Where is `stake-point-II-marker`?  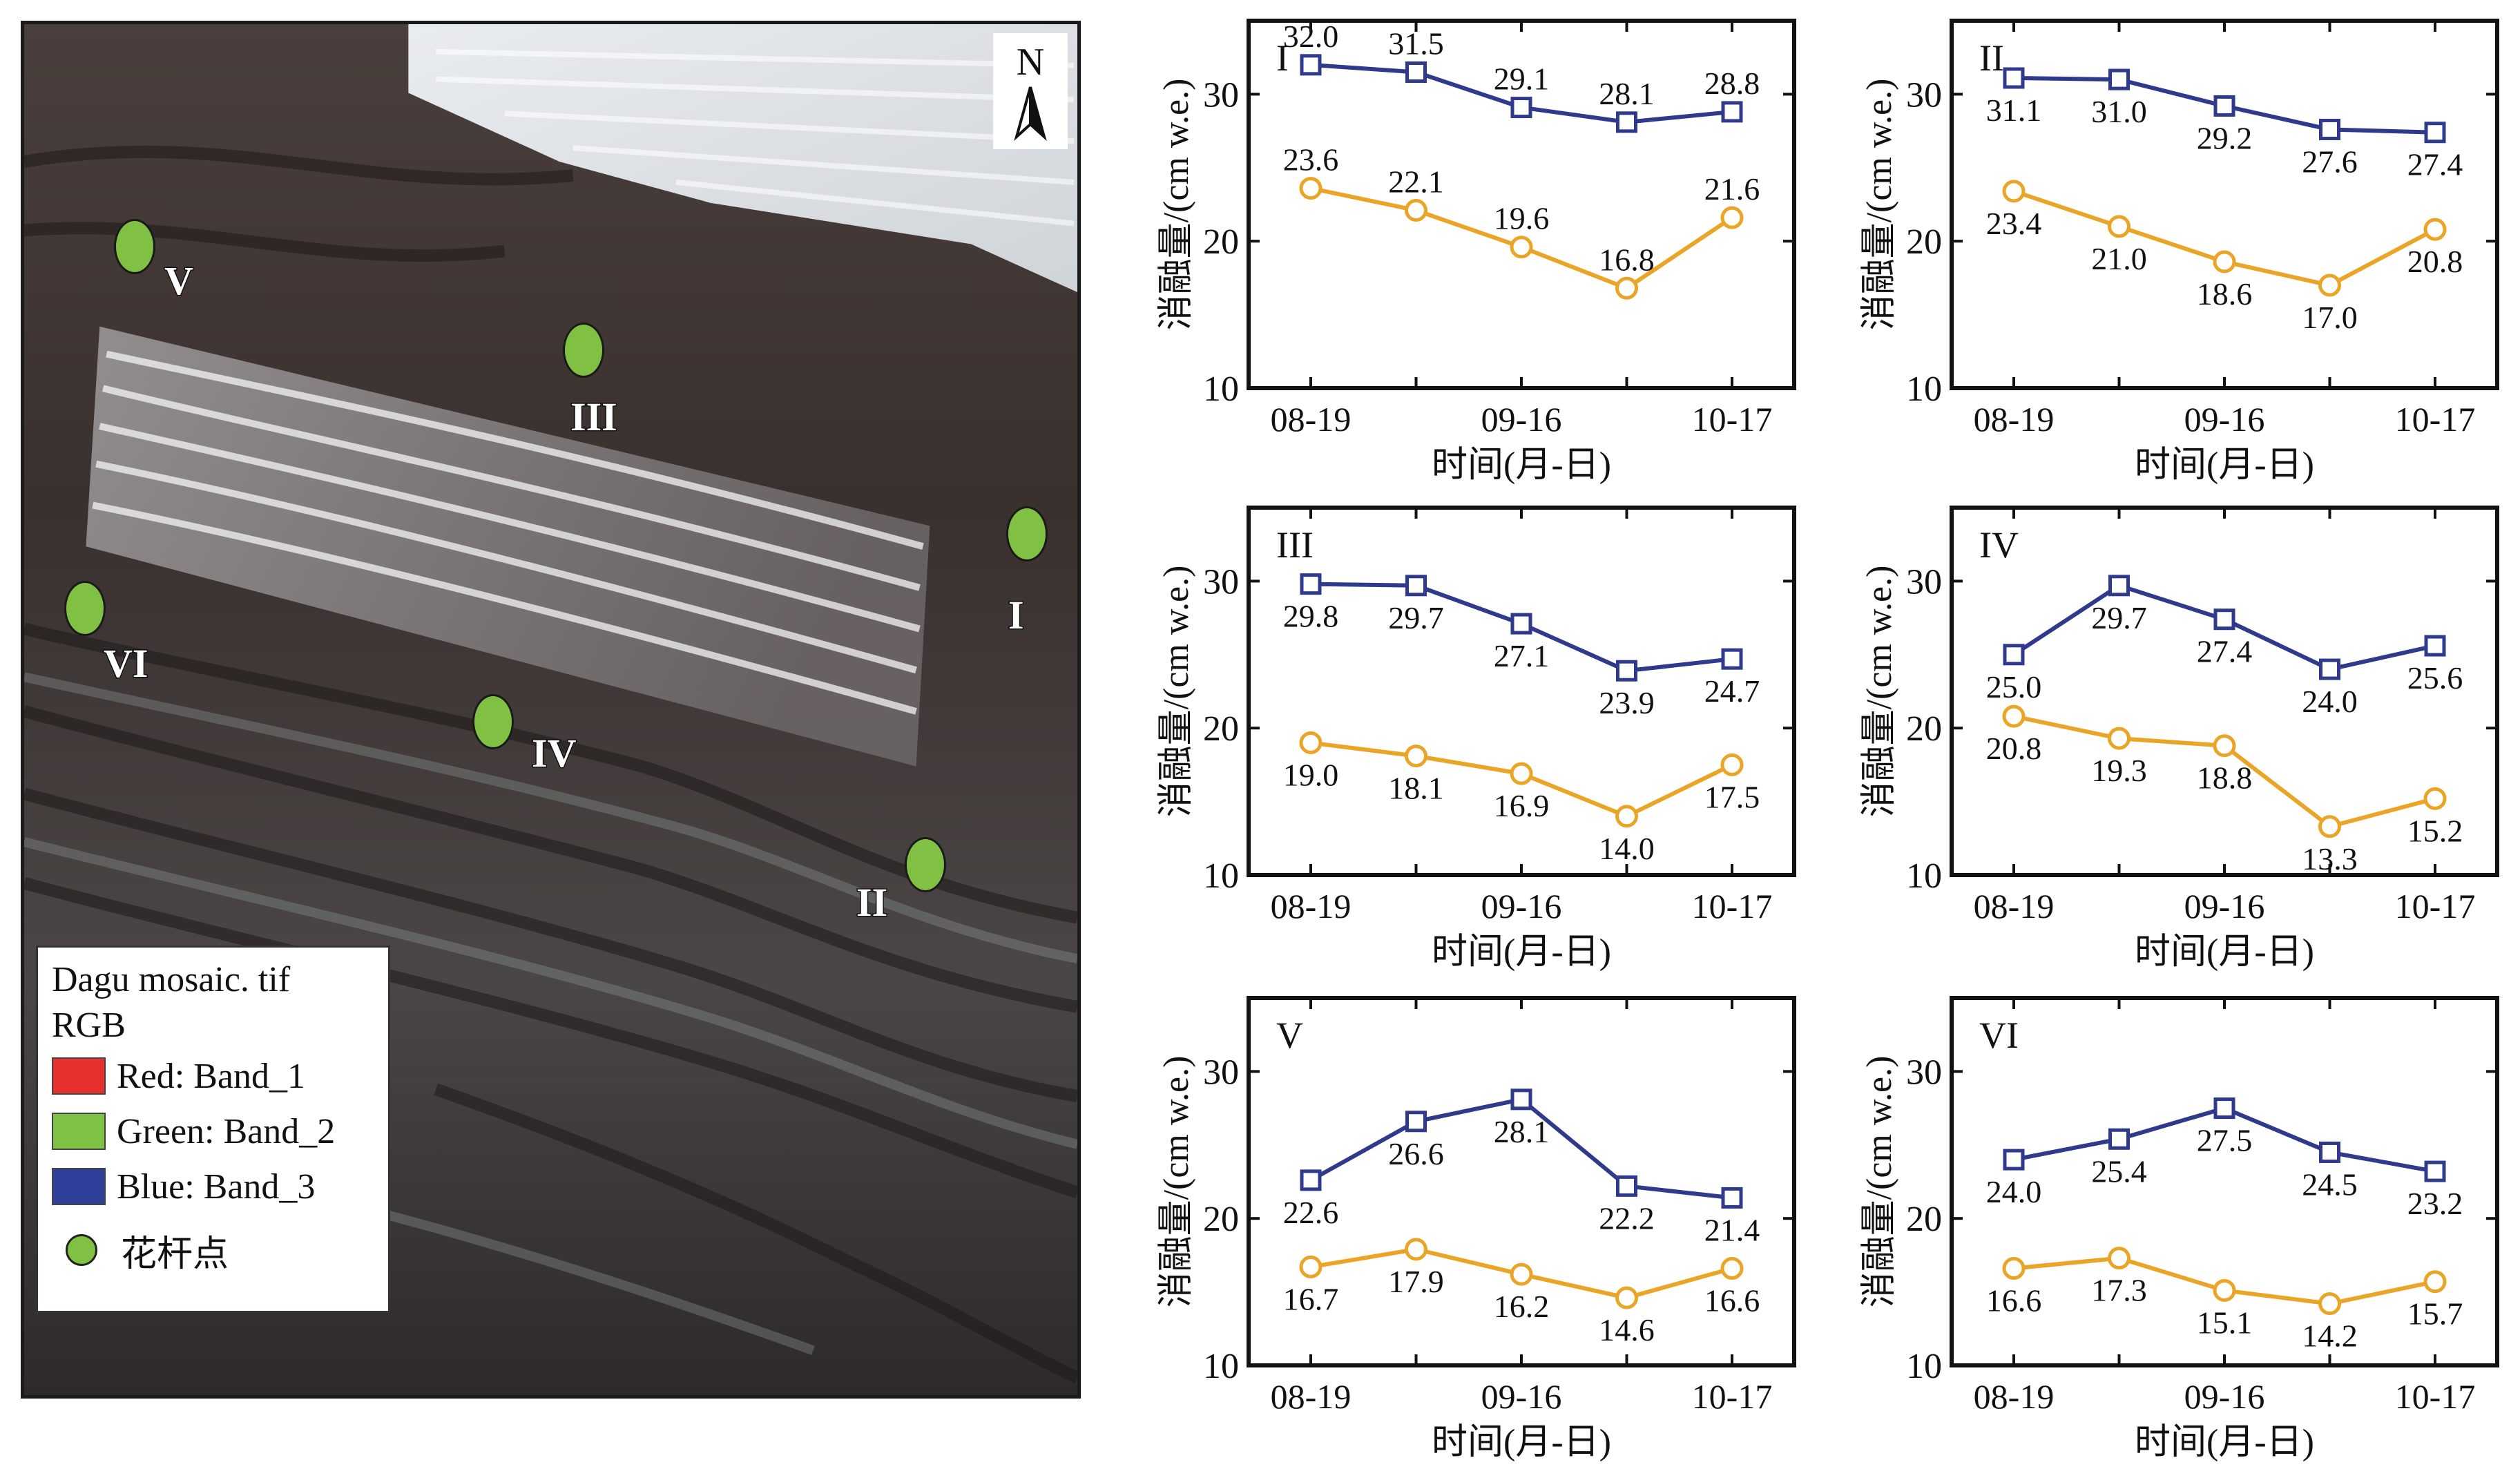 stake-point-II-marker is located at coordinates (926, 864).